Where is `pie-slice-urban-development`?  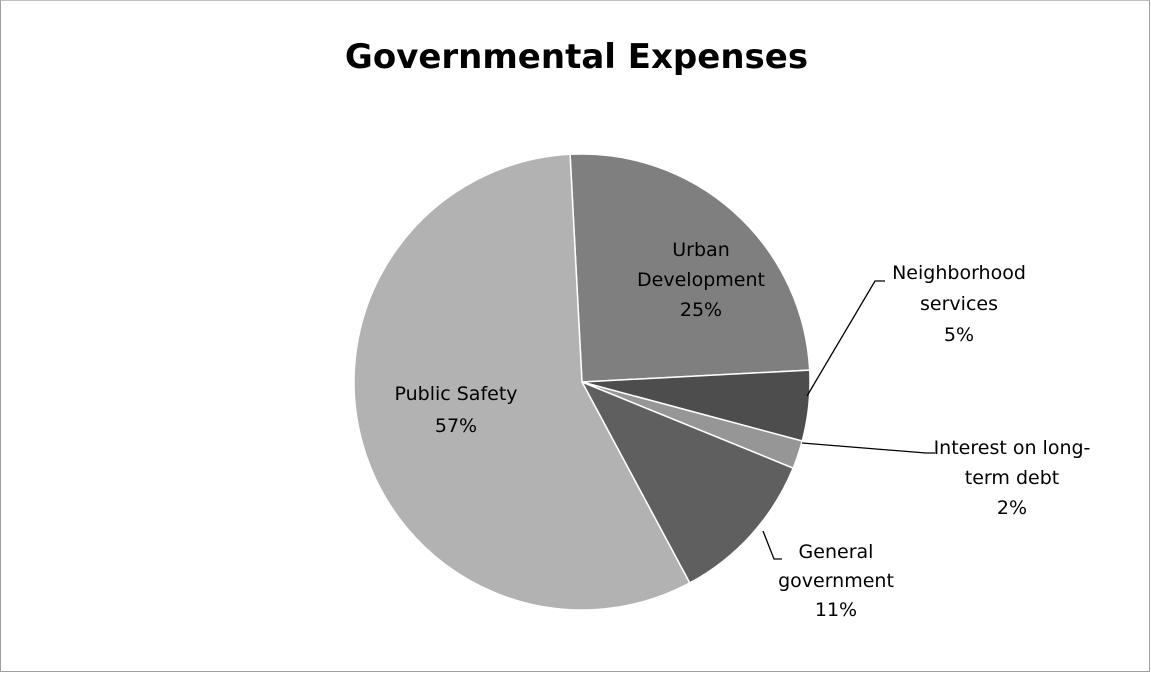
pie-slice-urban-development is located at coordinates (690, 268).